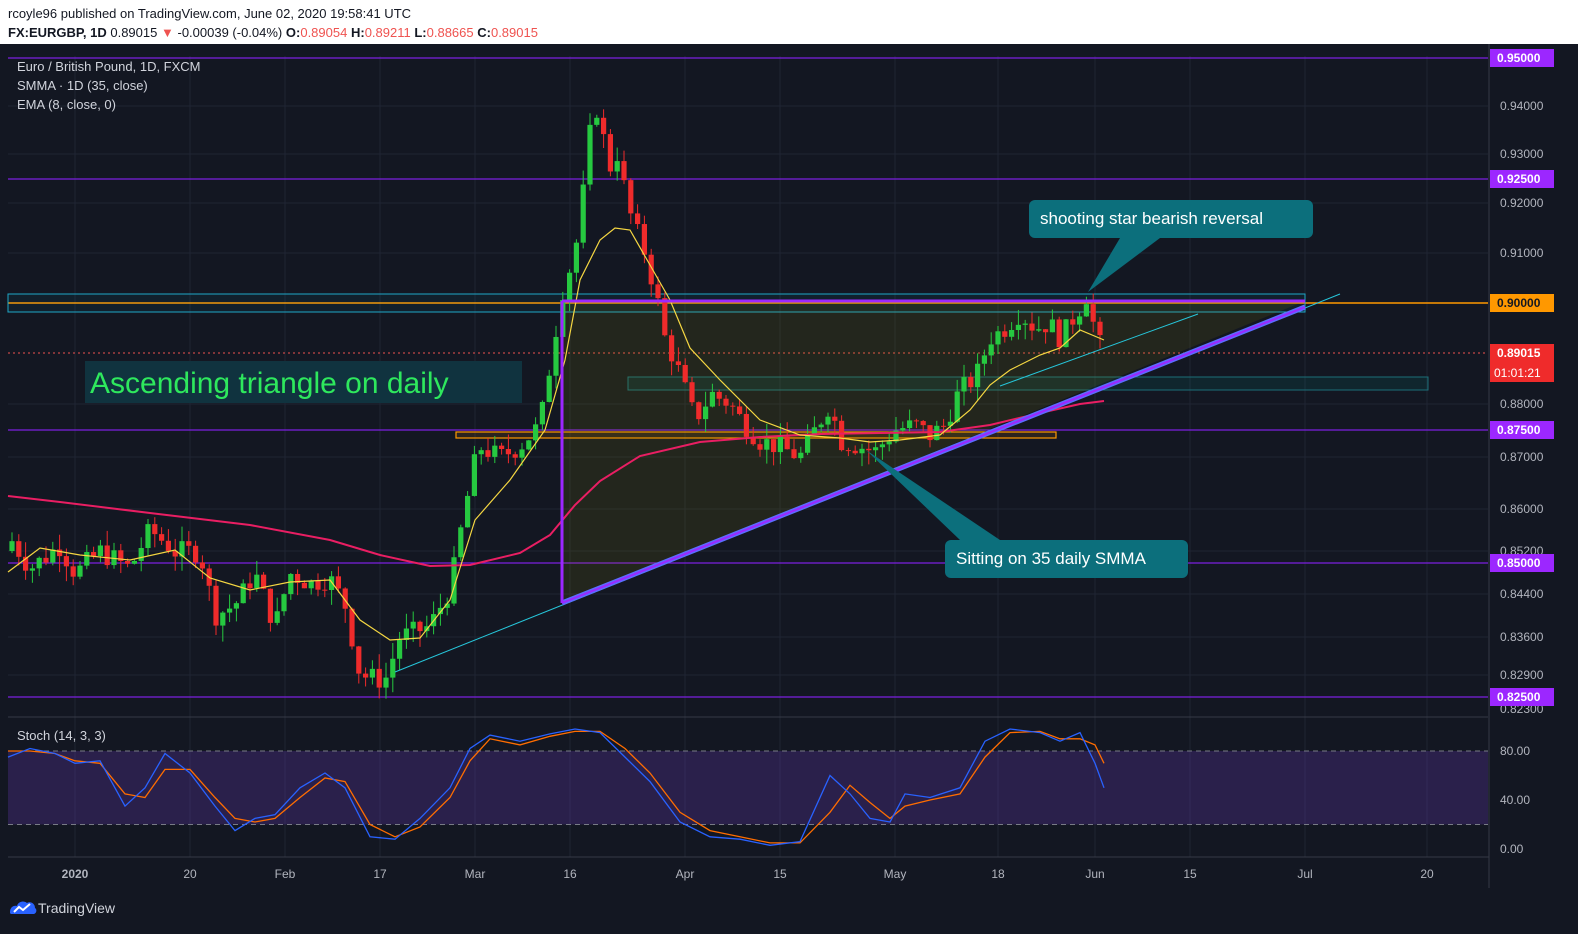  I want to click on triangle-label-box, so click(303, 382).